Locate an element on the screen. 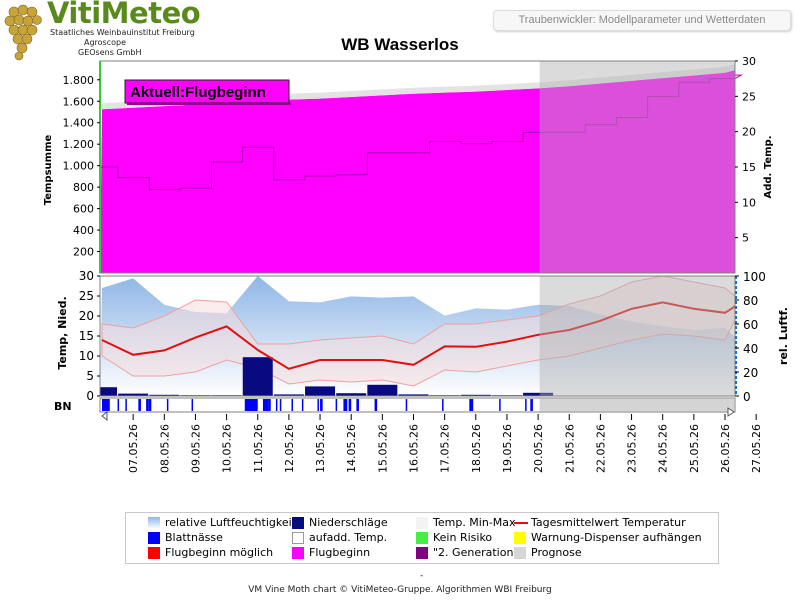 The height and width of the screenshot is (600, 800). weather-right-tick-label: 0 is located at coordinates (747, 397).